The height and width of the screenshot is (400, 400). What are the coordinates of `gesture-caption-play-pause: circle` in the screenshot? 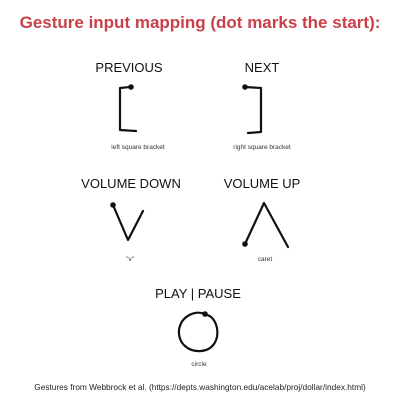 It's located at (199, 364).